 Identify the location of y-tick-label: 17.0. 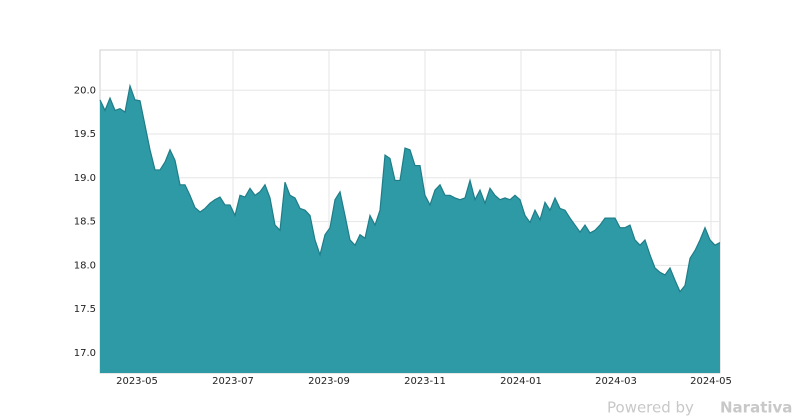
(85, 353).